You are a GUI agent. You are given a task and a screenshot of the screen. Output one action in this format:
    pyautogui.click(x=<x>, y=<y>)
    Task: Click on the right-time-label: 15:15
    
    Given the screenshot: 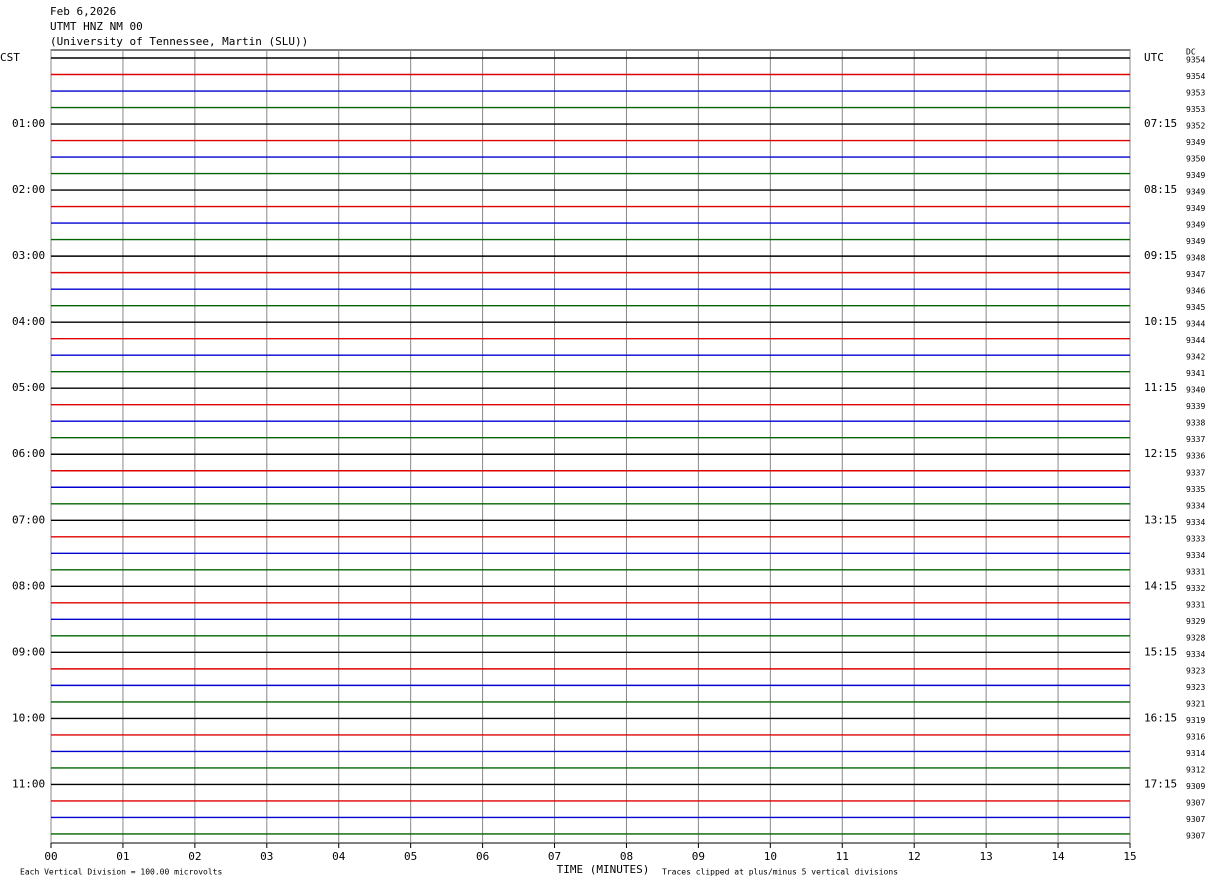 What is the action you would take?
    pyautogui.click(x=1160, y=651)
    